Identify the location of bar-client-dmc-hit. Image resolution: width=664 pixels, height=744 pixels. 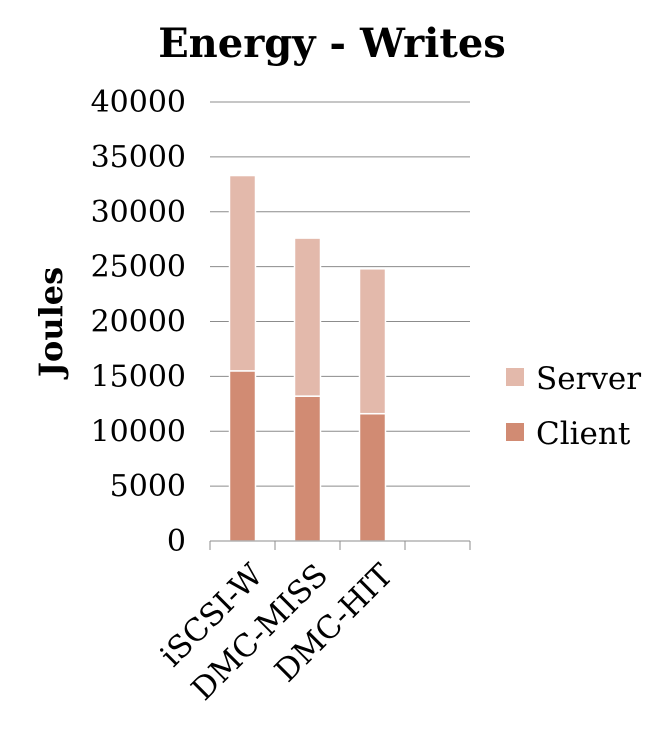
(372, 477).